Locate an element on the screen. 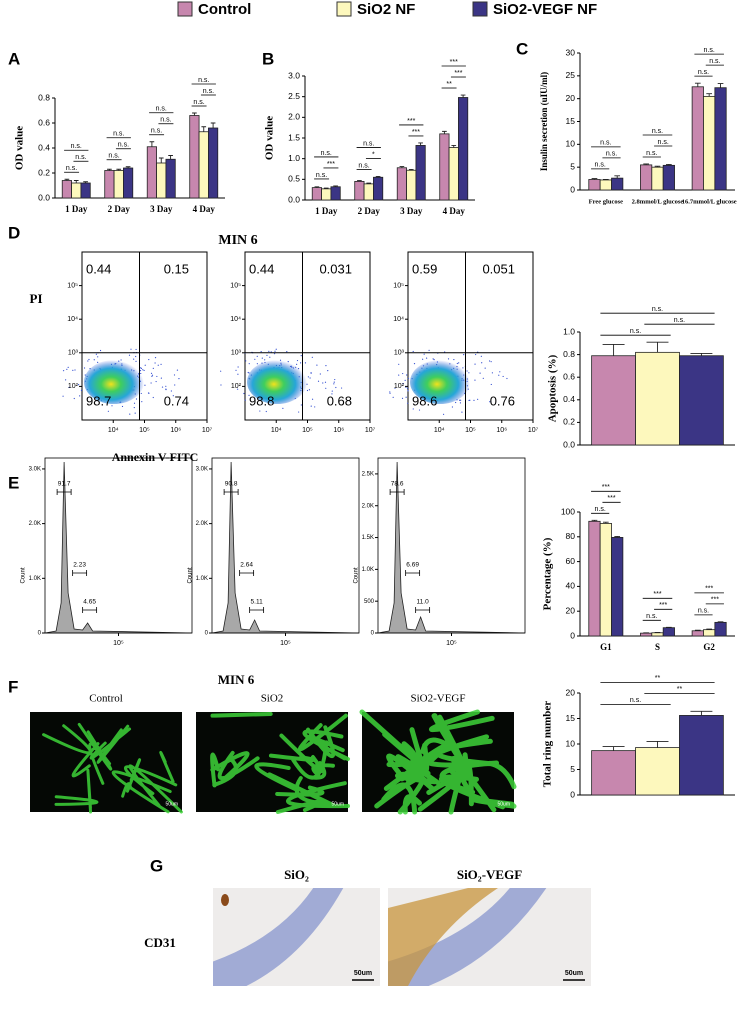 Image resolution: width=751 pixels, height=1010 pixels. x-tick-label: 10⁵ is located at coordinates (307, 430).